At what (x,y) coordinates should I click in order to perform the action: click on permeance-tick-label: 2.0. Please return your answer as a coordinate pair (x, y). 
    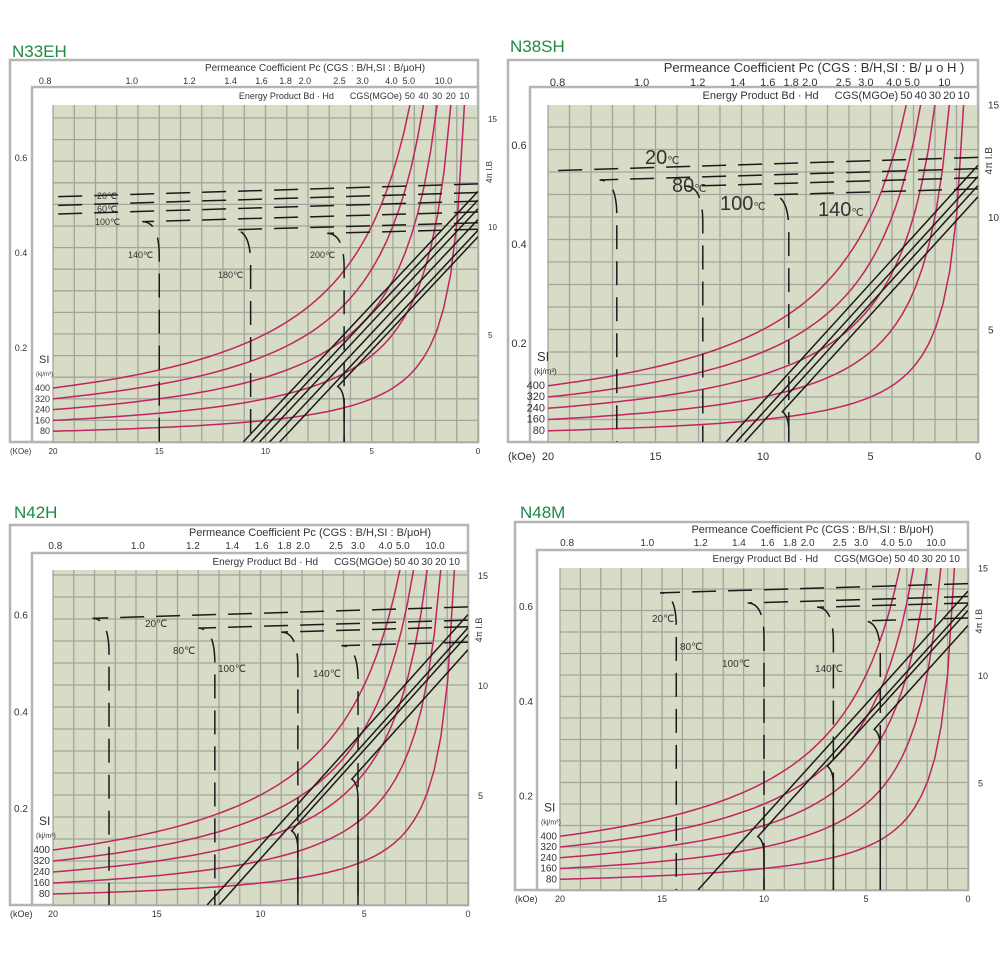
    Looking at the image, I should click on (303, 546).